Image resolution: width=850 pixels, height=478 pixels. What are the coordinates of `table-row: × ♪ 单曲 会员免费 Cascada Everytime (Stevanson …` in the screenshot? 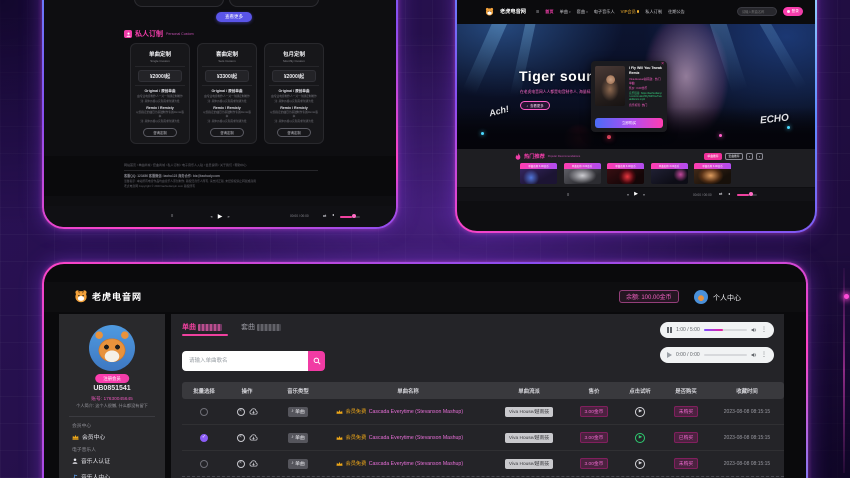 It's located at (483, 464).